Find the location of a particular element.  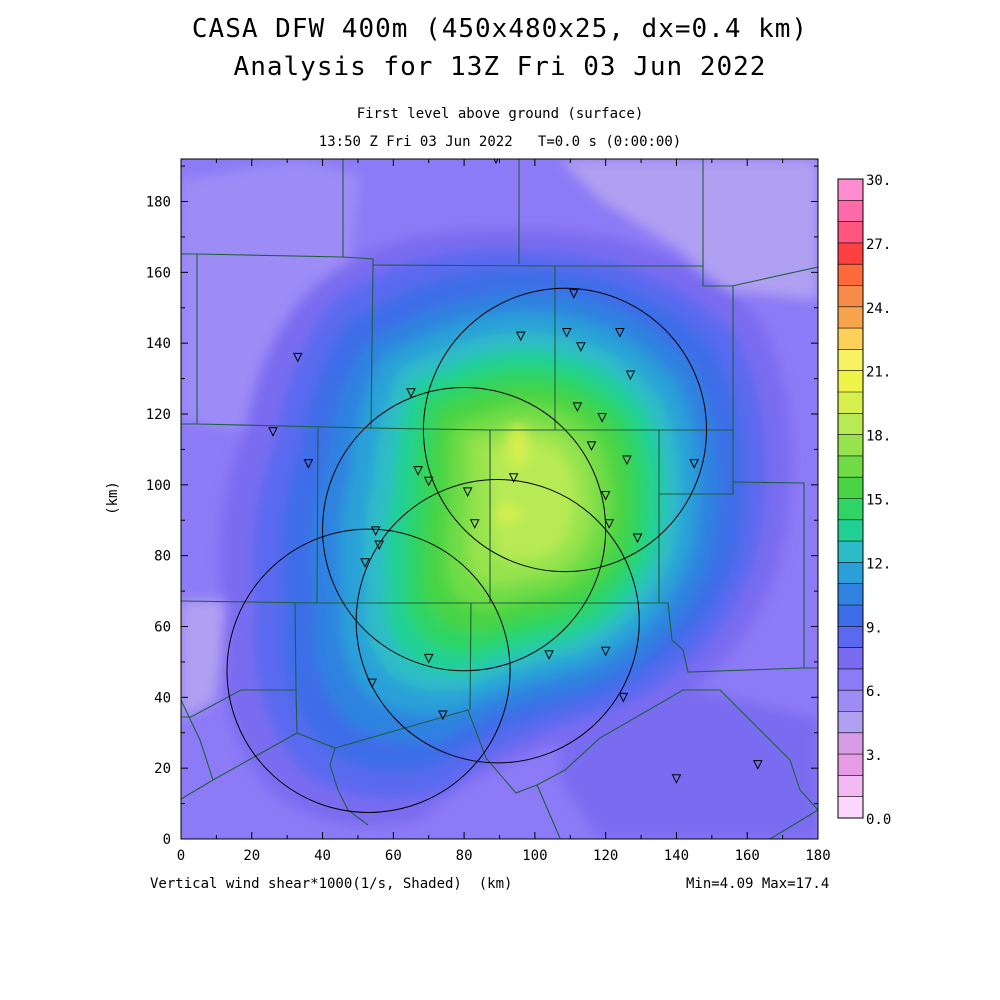

y-tick-label: 60 is located at coordinates (162, 628).